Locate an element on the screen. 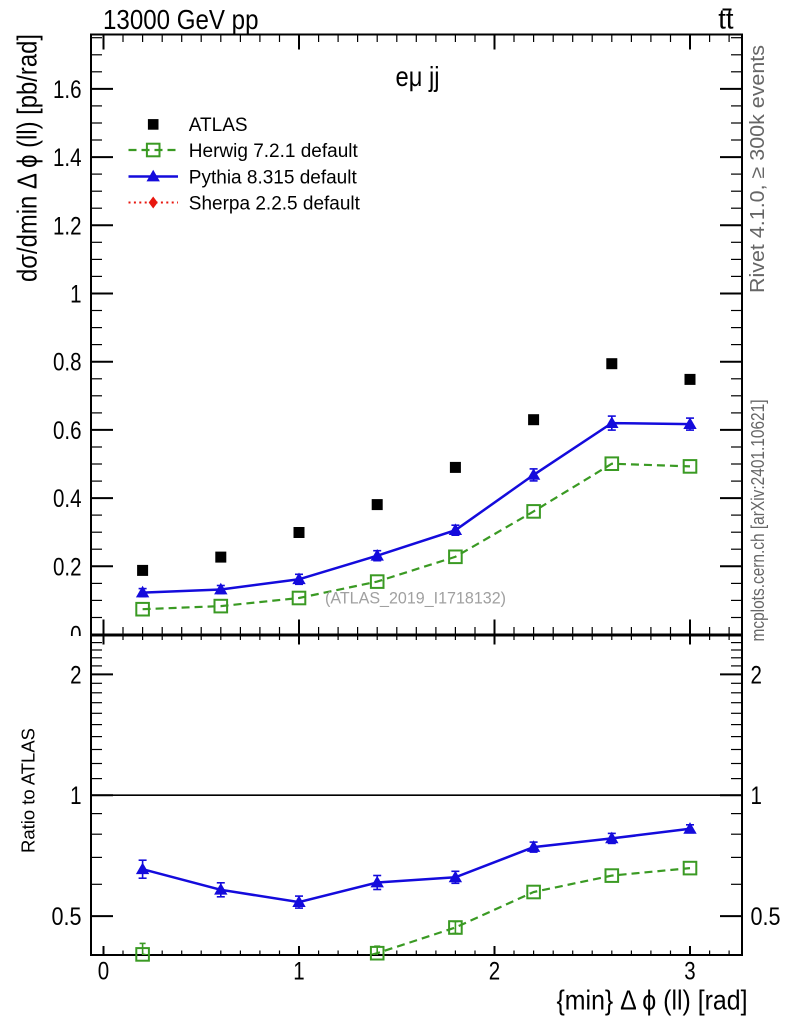  svg-text: (ATLAS_2019_I1718132) is located at coordinates (415, 598).